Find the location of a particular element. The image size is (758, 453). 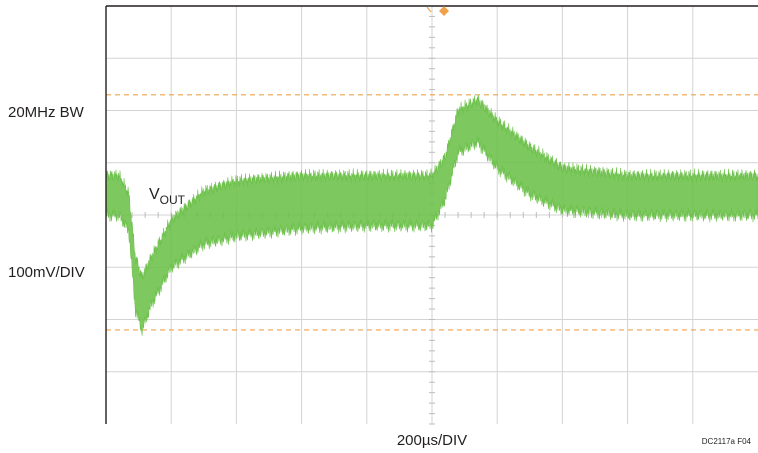

trigger-diamond-marker is located at coordinates (444, 11).